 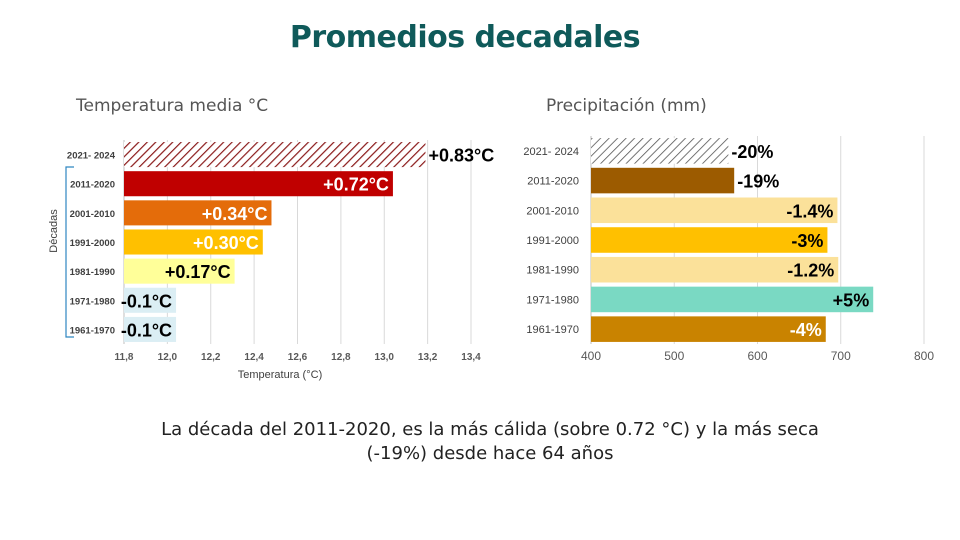 What do you see at coordinates (235, 214) in the screenshot?
I see `temp-data-label: +0.34°C` at bounding box center [235, 214].